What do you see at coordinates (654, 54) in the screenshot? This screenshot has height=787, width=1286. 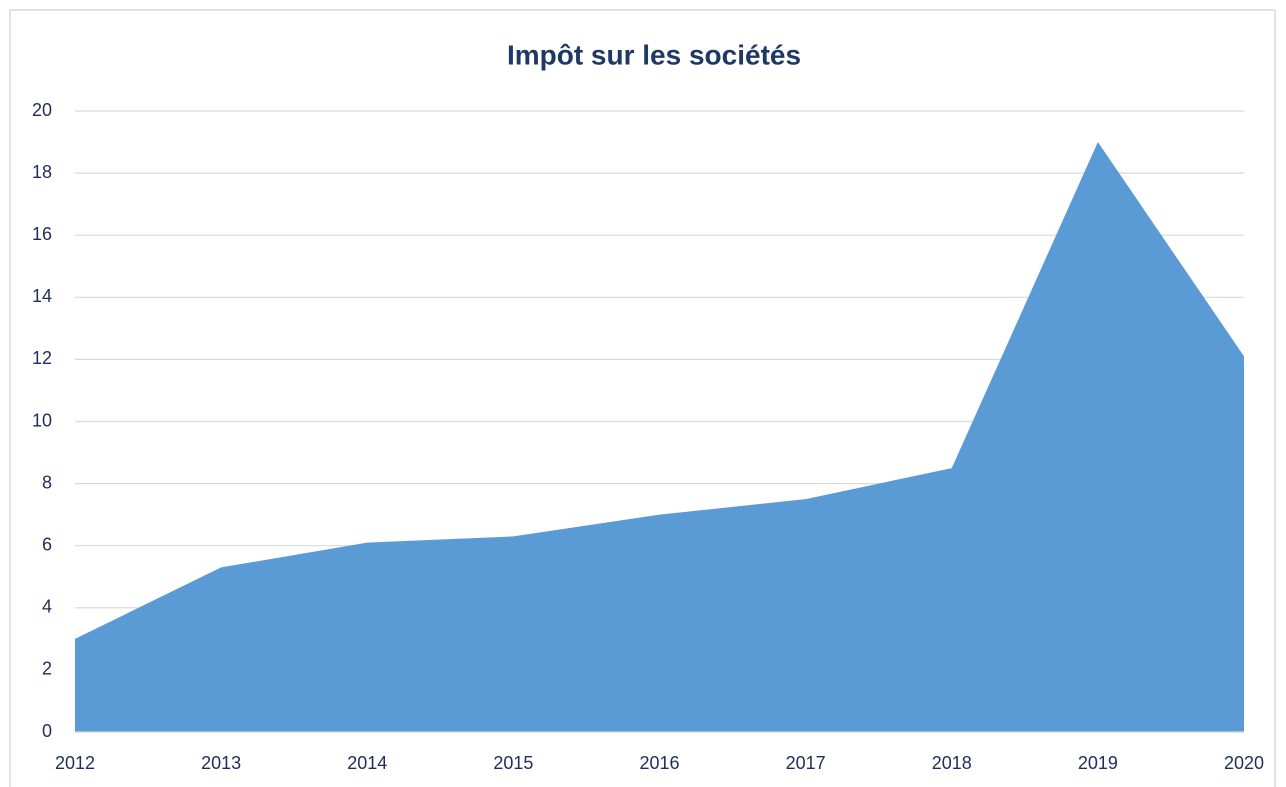 I see `chart-title: Impôt sur les sociétés` at bounding box center [654, 54].